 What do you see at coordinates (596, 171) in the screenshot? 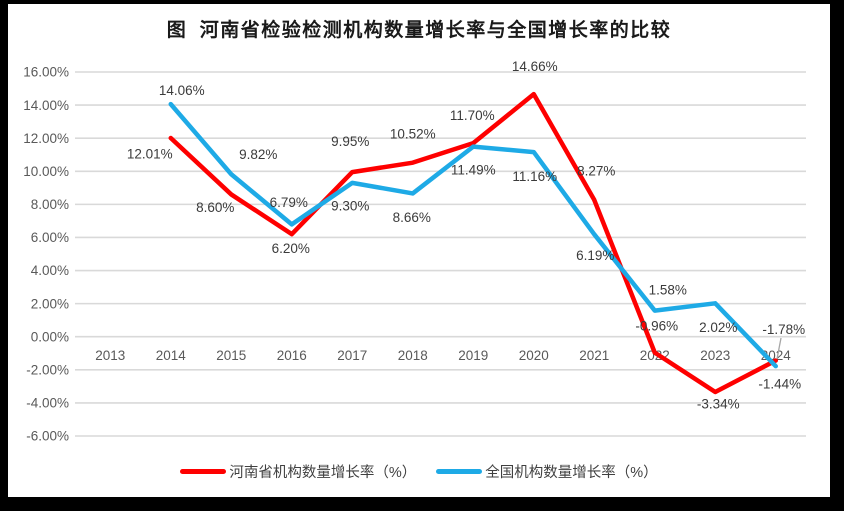
I see `data-label-series-0: 8.27%` at bounding box center [596, 171].